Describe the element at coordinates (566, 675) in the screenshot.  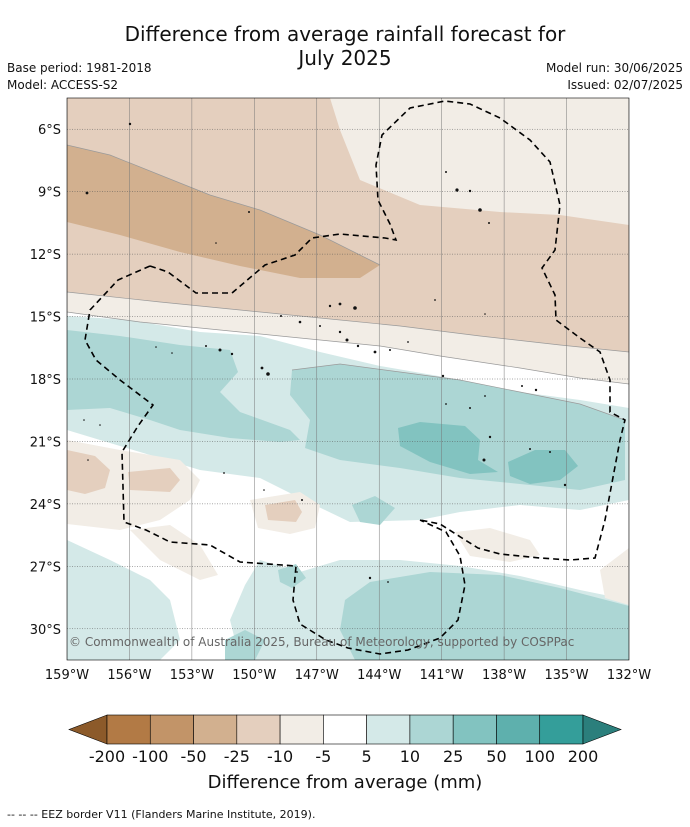
I see `lon-label: 135°W` at that location.